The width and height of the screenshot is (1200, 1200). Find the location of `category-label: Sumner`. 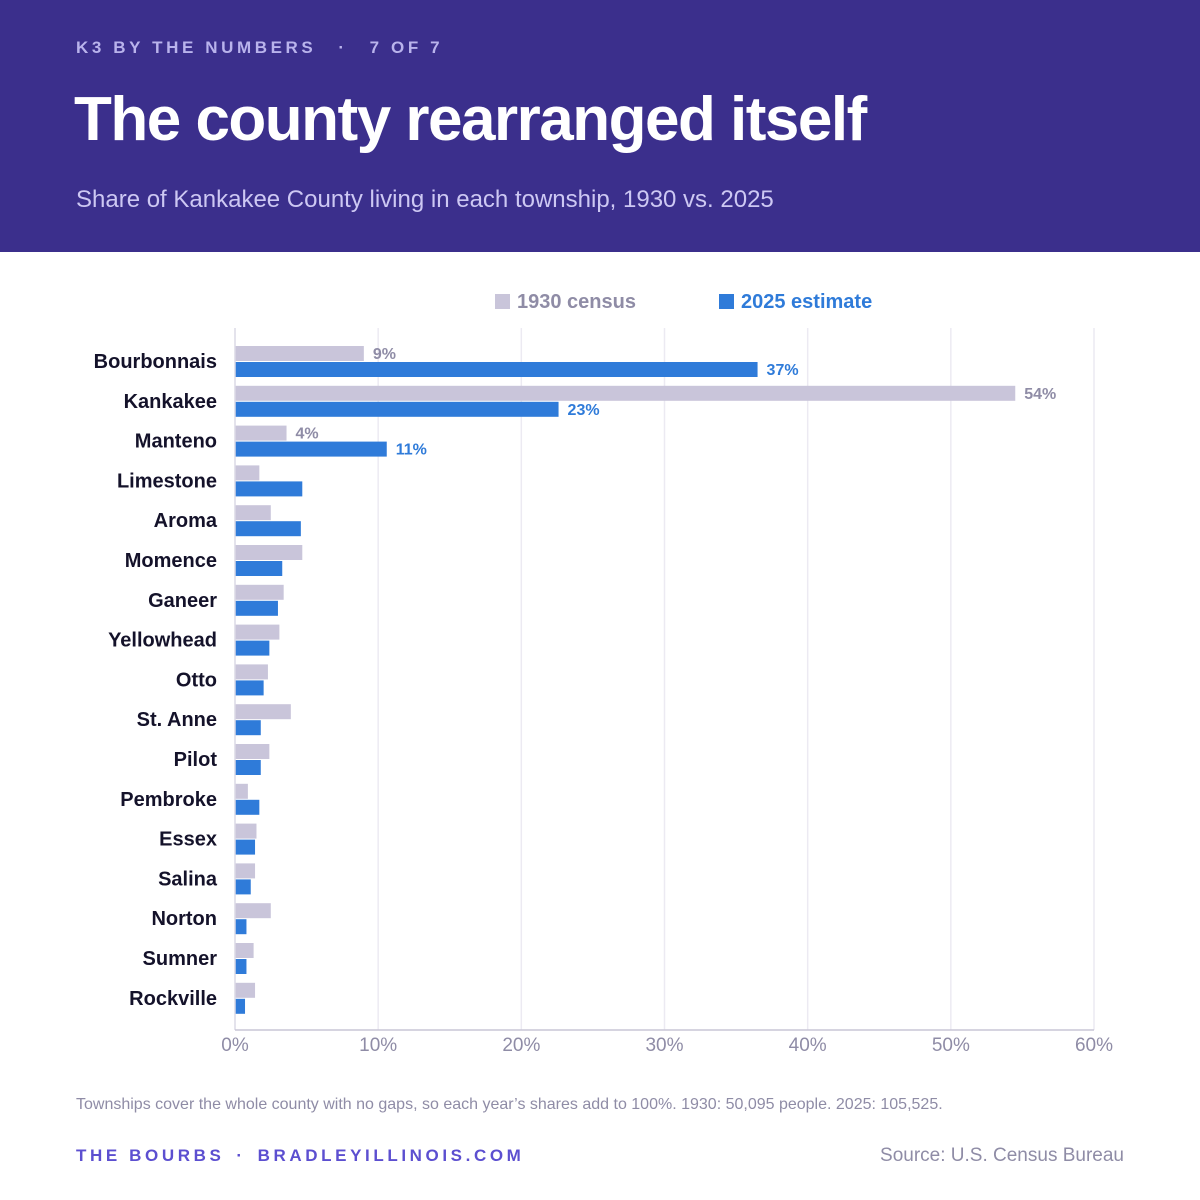

category-label: Sumner is located at coordinates (180, 959).